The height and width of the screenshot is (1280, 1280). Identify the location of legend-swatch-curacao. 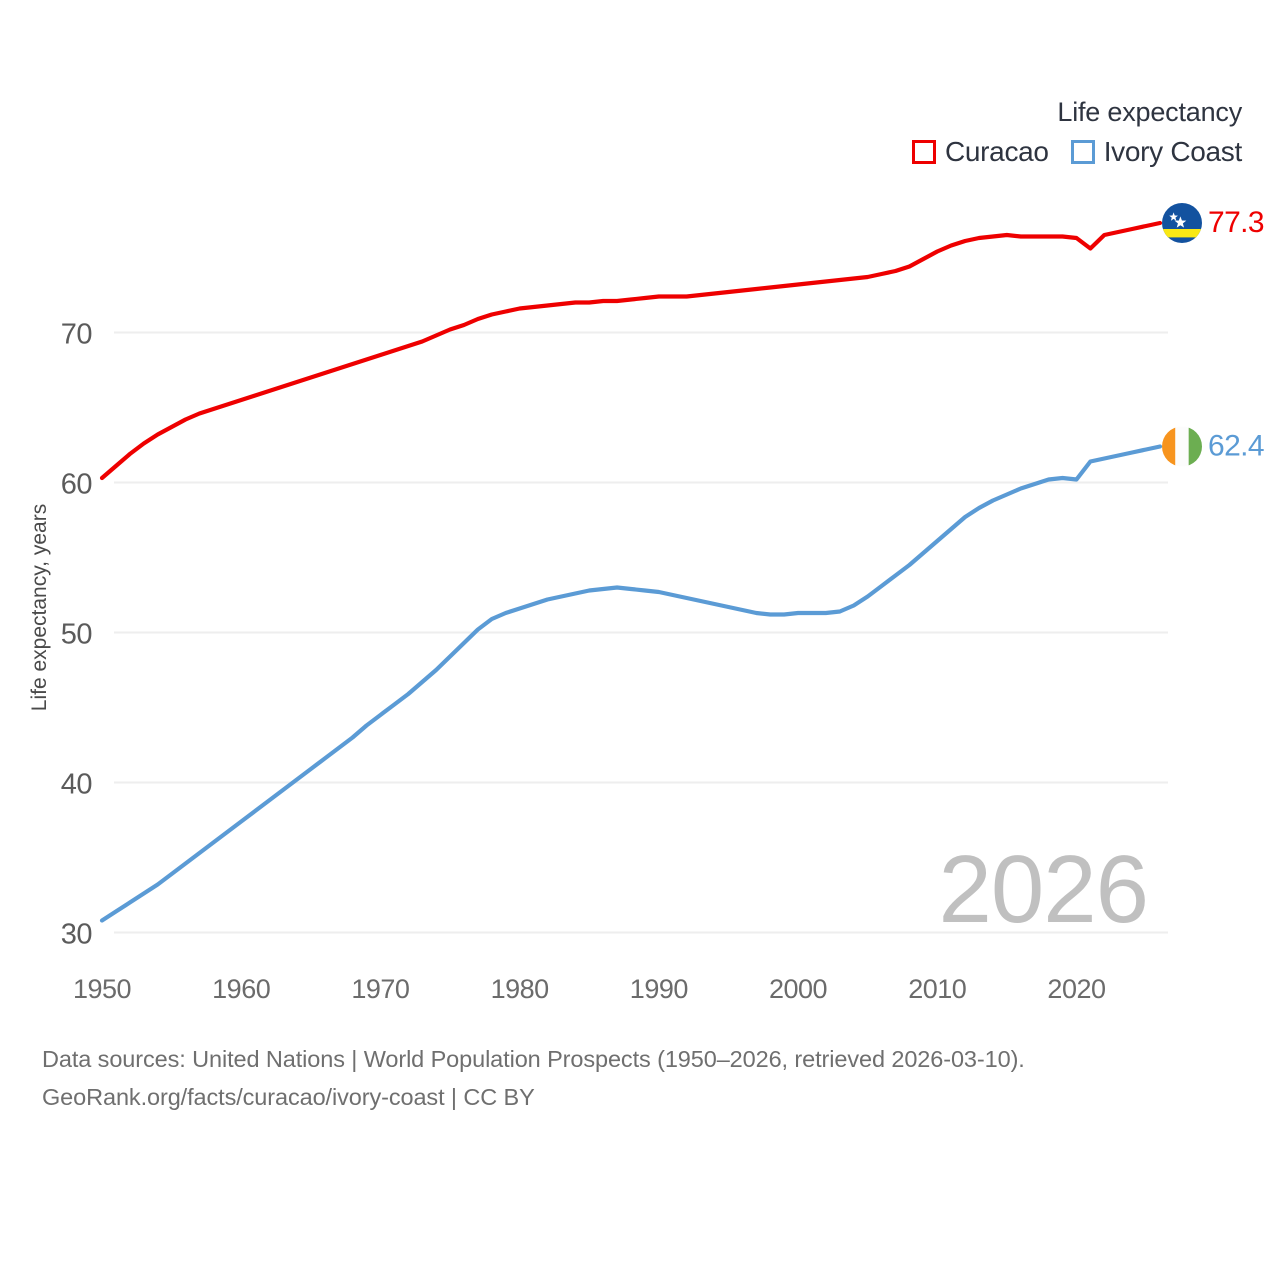
(923, 152).